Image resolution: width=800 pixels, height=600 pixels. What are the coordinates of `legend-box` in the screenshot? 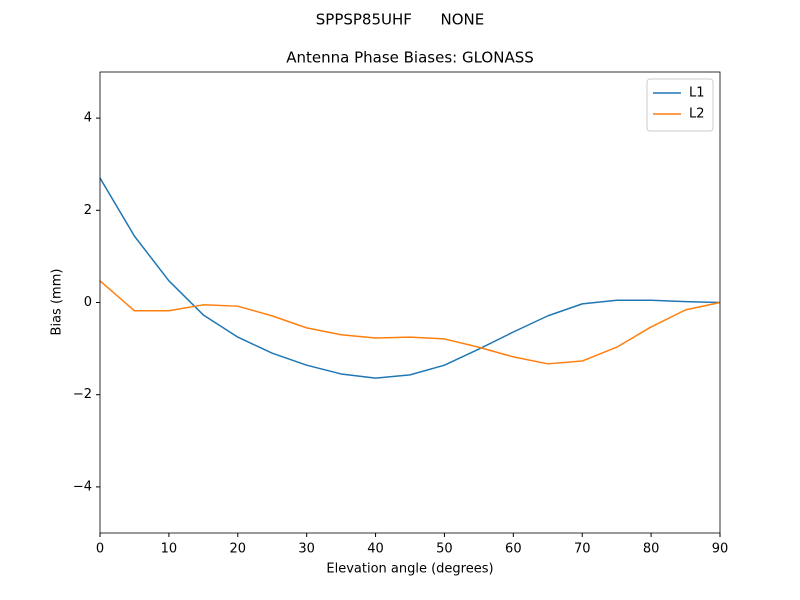 It's located at (680, 105).